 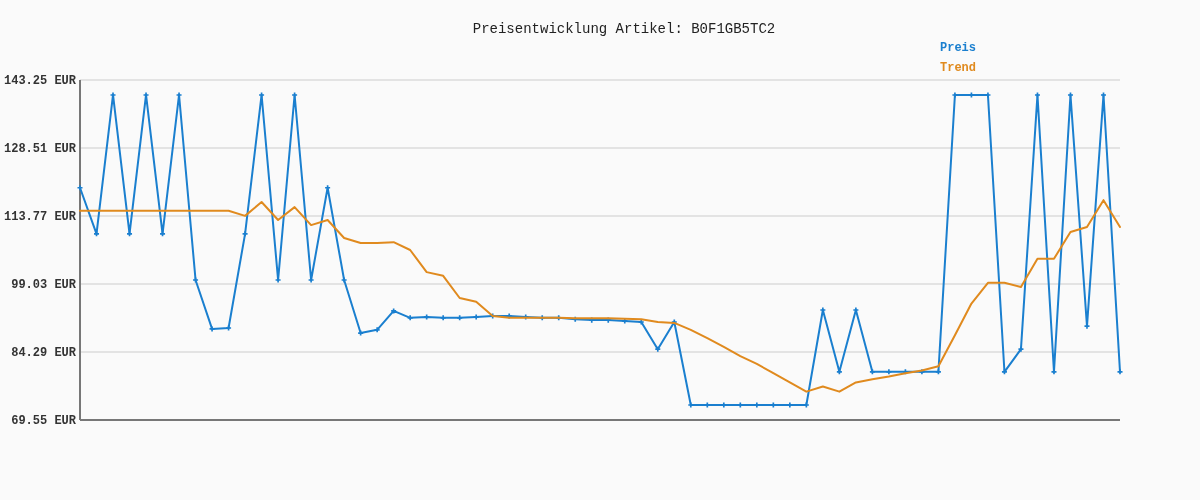 I want to click on y-tick-label: 143.25 EUR, so click(x=40, y=81).